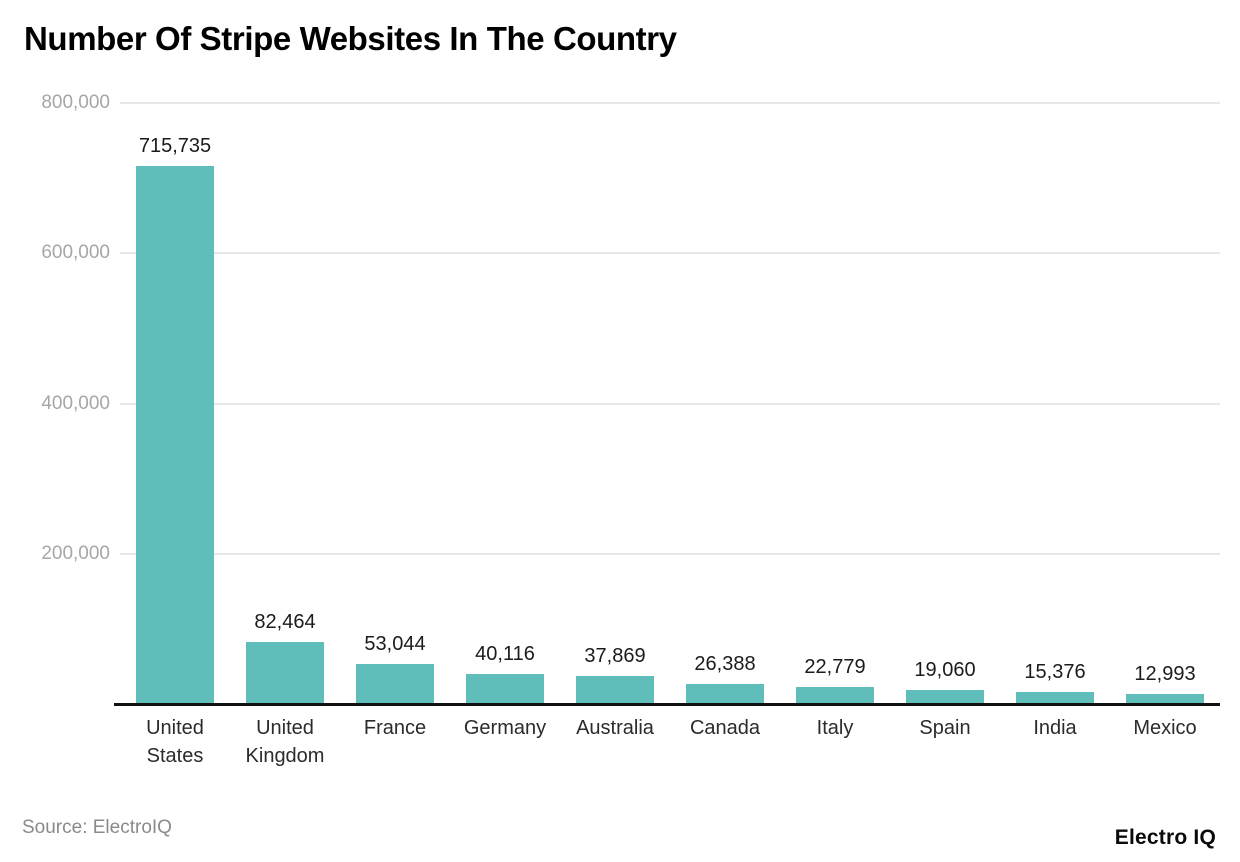  What do you see at coordinates (175, 146) in the screenshot?
I see `bar-value-label: 715,735` at bounding box center [175, 146].